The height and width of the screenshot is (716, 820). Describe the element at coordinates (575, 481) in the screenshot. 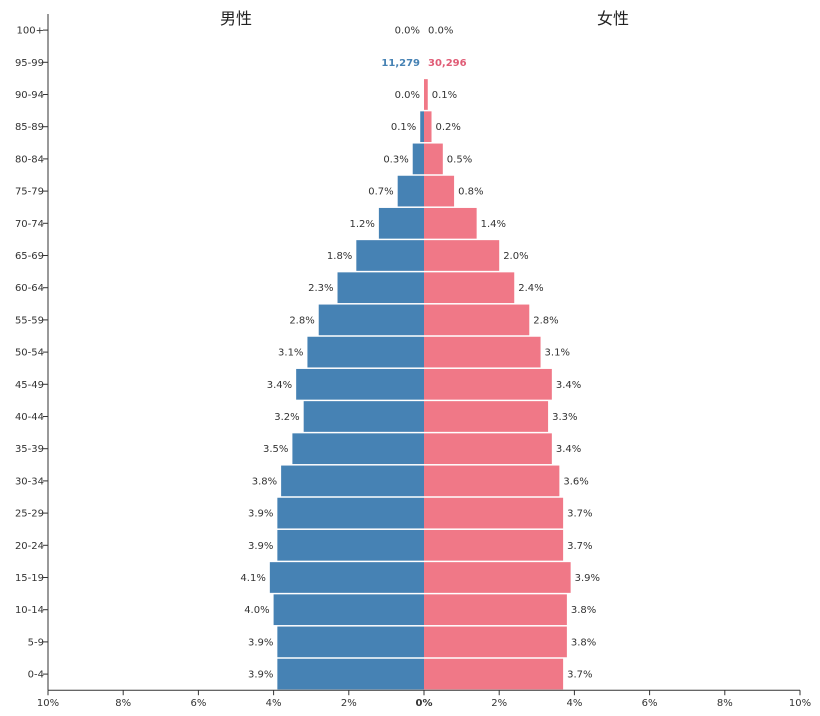

I see `label-female-30-34: 3.6%` at that location.